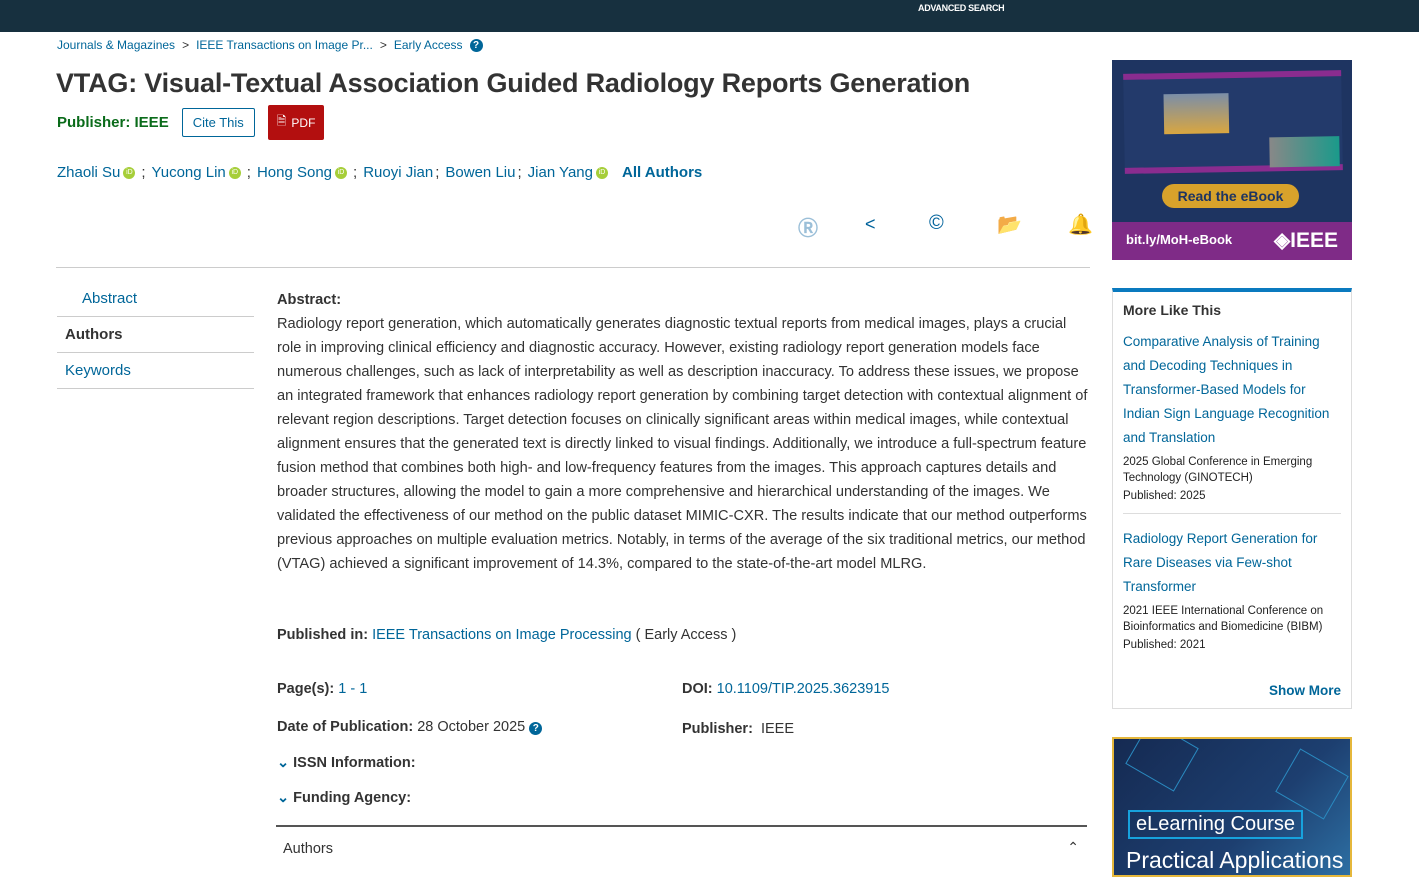 This screenshot has height=877, width=1419. Describe the element at coordinates (309, 300) in the screenshot. I see `abstract-heading: Abstract:` at that location.